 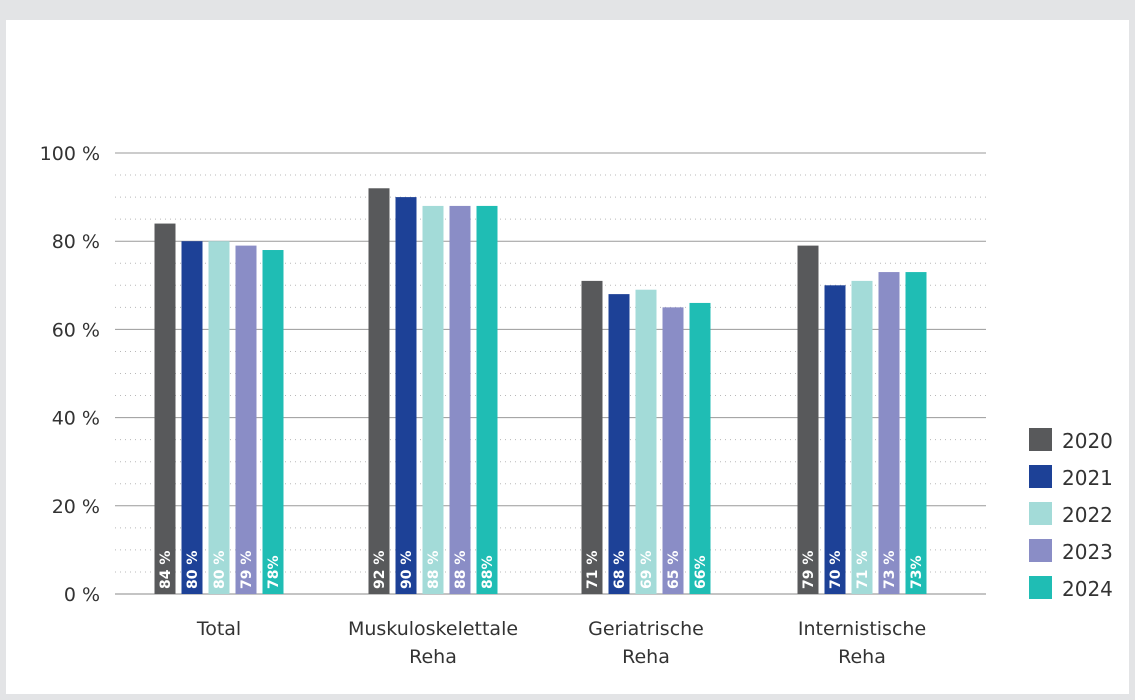 What do you see at coordinates (274, 572) in the screenshot?
I see `bar-value-label: 78%` at bounding box center [274, 572].